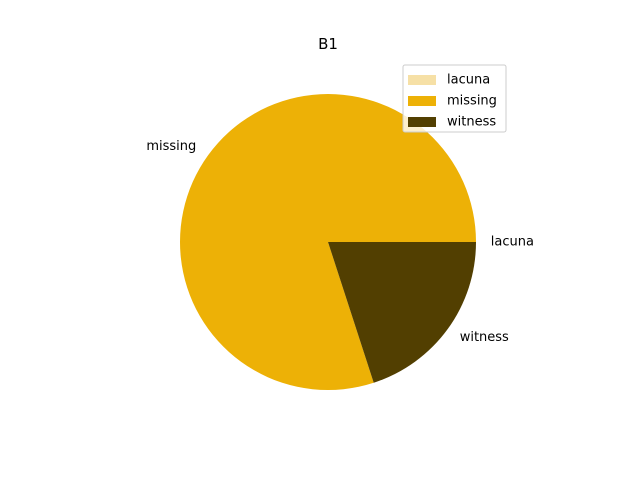 The width and height of the screenshot is (640, 480). Describe the element at coordinates (471, 122) in the screenshot. I see `legend-label-witness: witness` at that location.